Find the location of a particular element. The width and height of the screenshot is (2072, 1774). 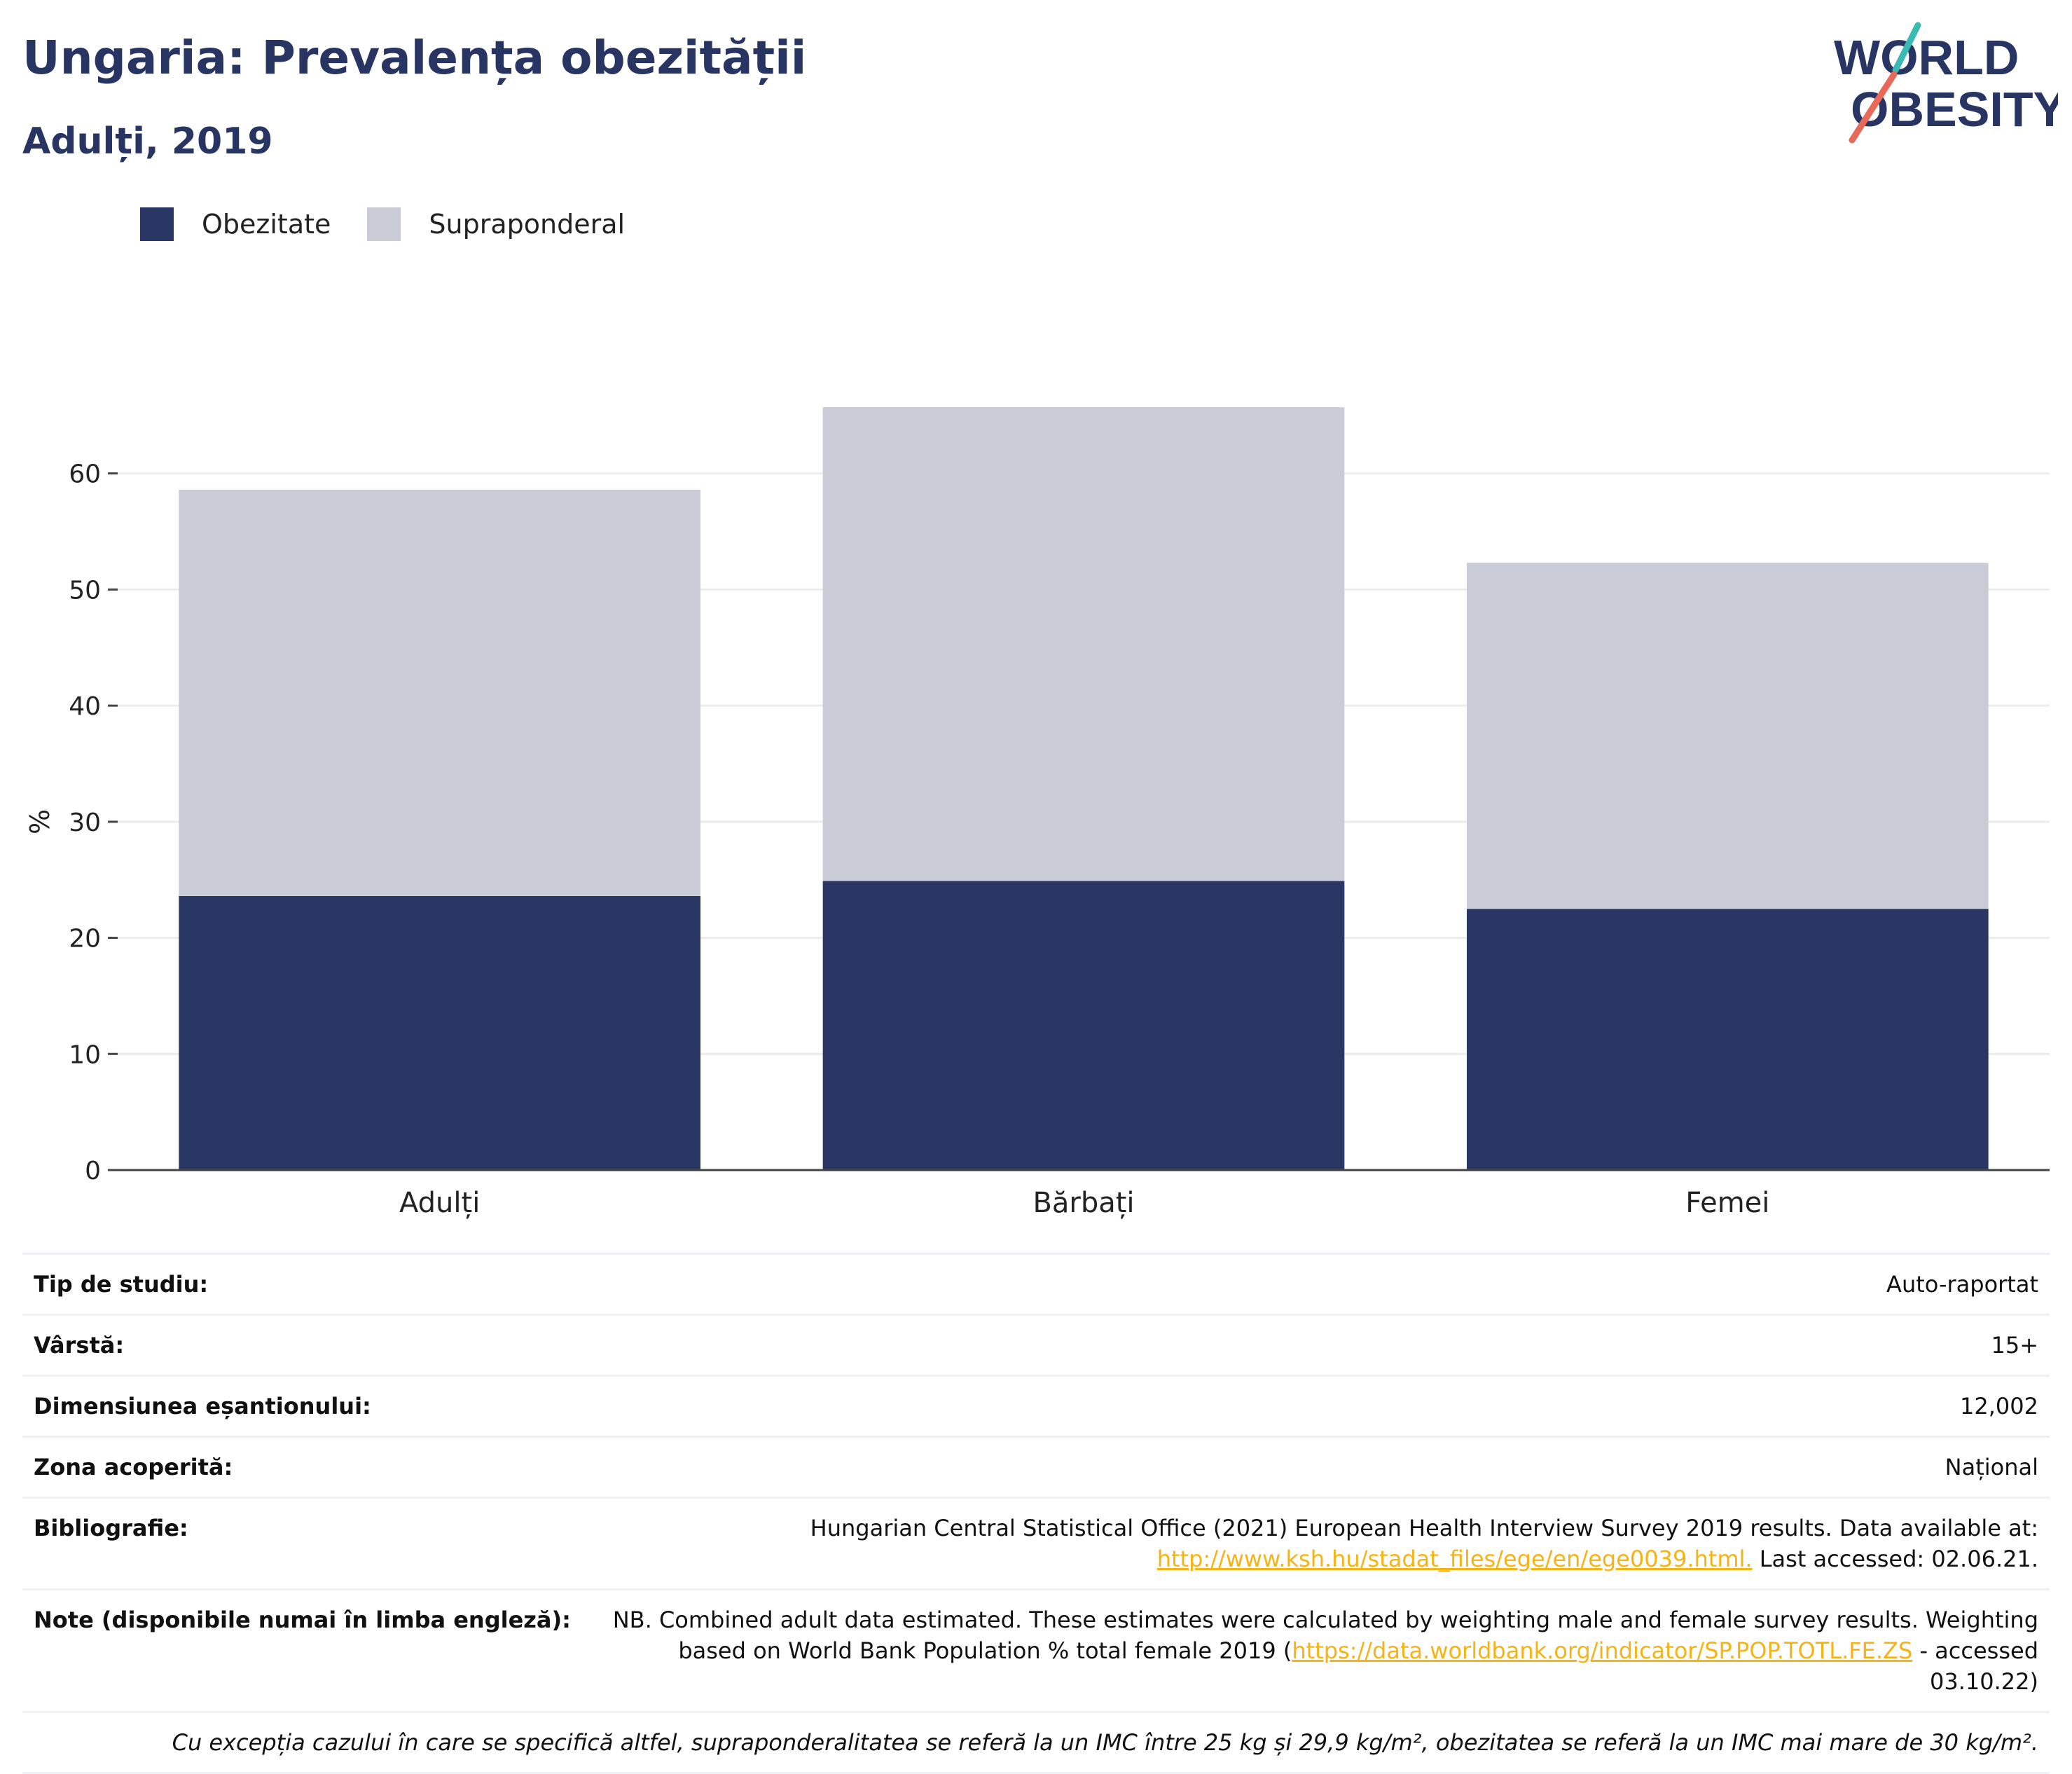

info-row: Zona acoperită: Național is located at coordinates (1036, 1467).